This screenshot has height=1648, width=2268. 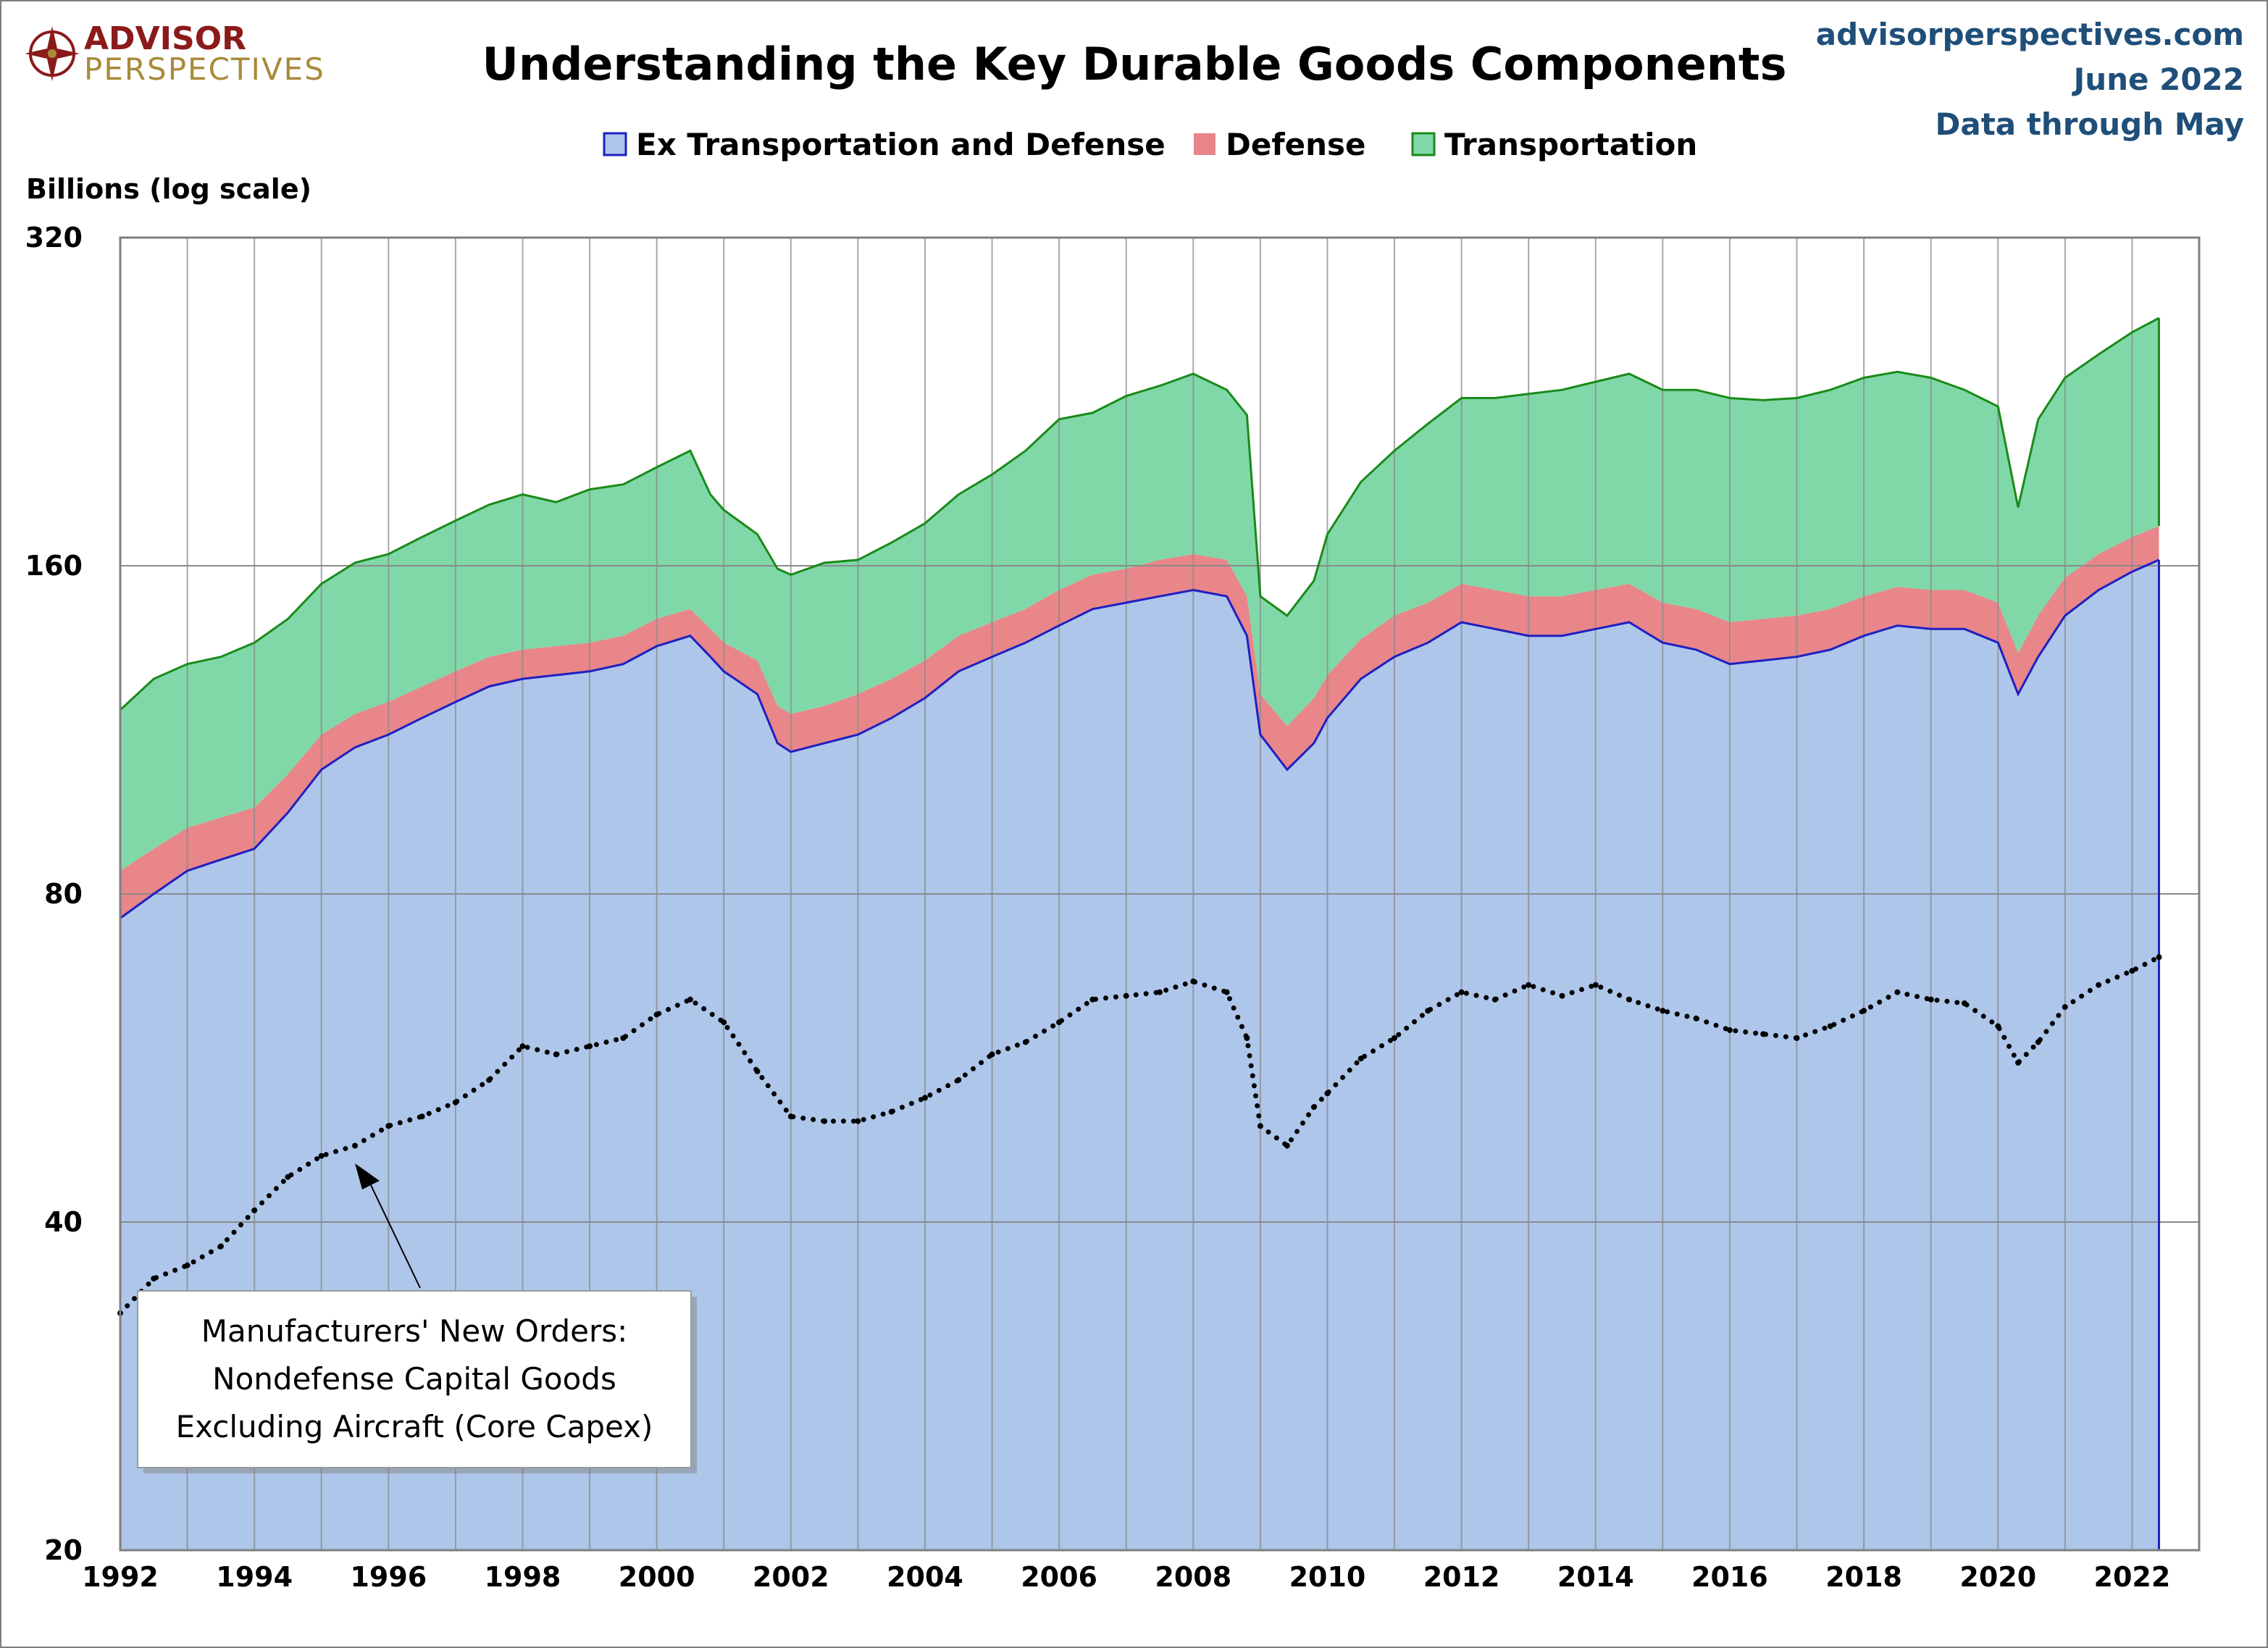 I want to click on annotation-line-1: Manufacturers' New Orders:, so click(x=415, y=1331).